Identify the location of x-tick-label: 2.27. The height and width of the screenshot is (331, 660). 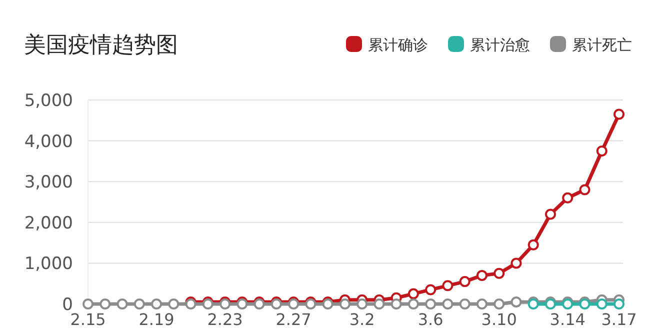
(294, 319).